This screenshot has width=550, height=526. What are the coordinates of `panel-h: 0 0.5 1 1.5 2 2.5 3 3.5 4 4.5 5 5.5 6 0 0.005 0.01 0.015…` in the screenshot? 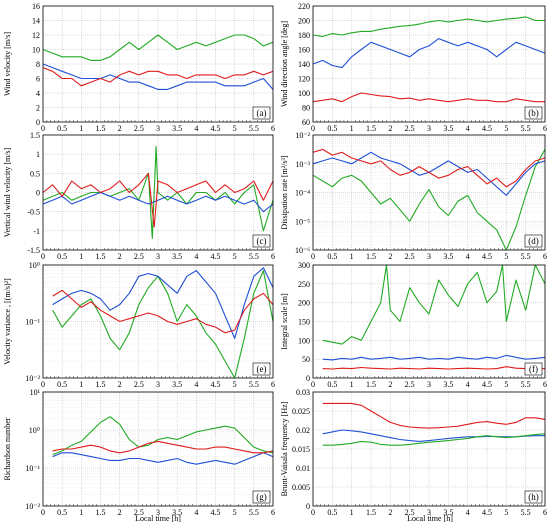 It's located at (413, 452).